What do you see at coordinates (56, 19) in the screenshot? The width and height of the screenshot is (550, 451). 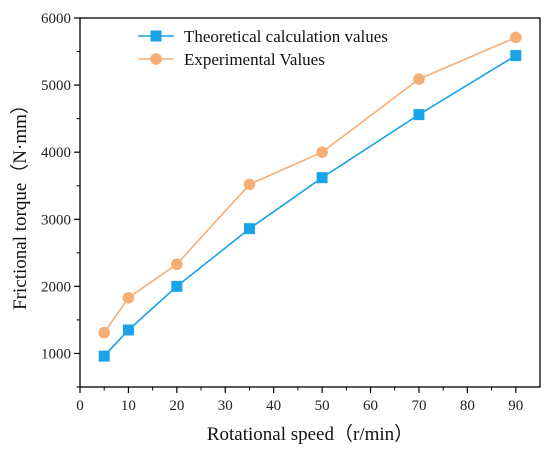 I see `y-tick-label: 6000` at bounding box center [56, 19].